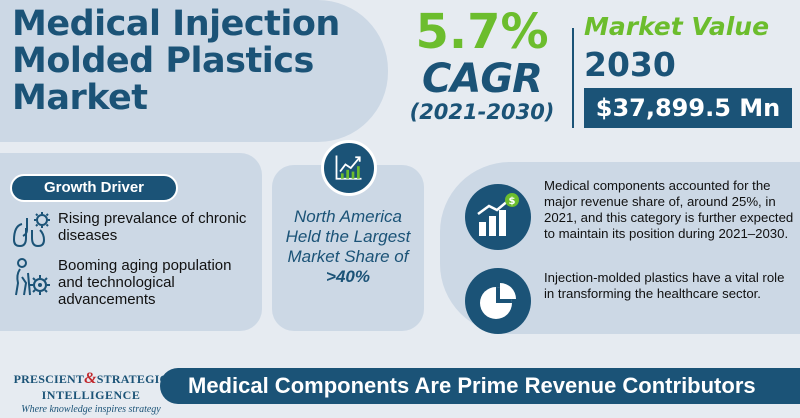 The height and width of the screenshot is (418, 800). I want to click on logo-word-prescient: PRESCIENT, so click(49, 379).